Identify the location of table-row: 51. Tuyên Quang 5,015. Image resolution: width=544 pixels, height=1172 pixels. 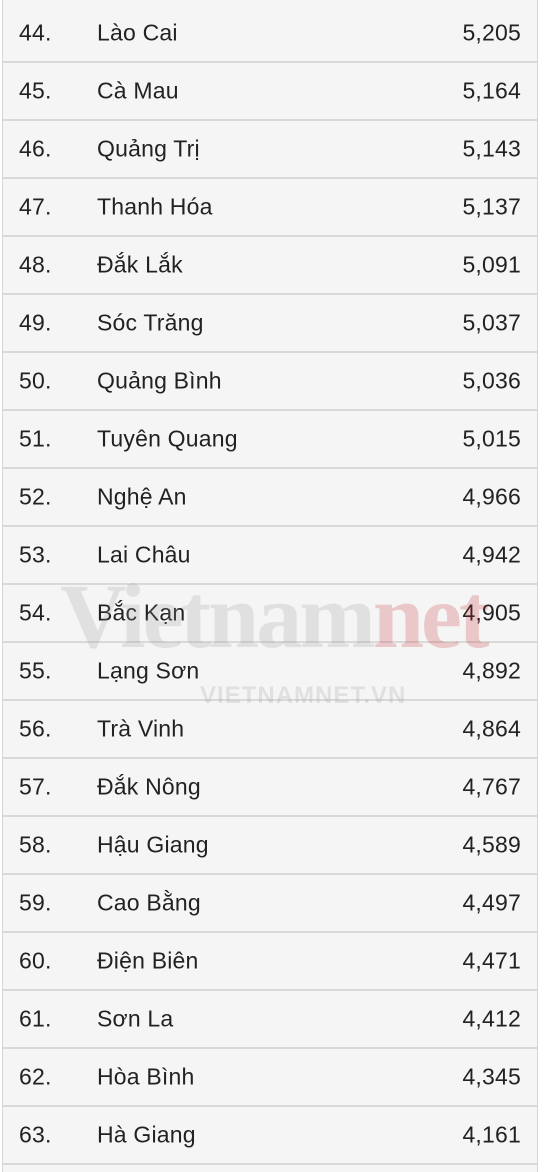
(270, 440).